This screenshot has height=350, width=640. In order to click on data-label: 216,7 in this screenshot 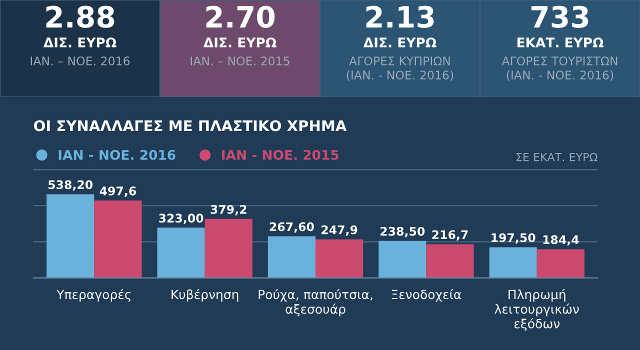, I will do `click(450, 235)`.